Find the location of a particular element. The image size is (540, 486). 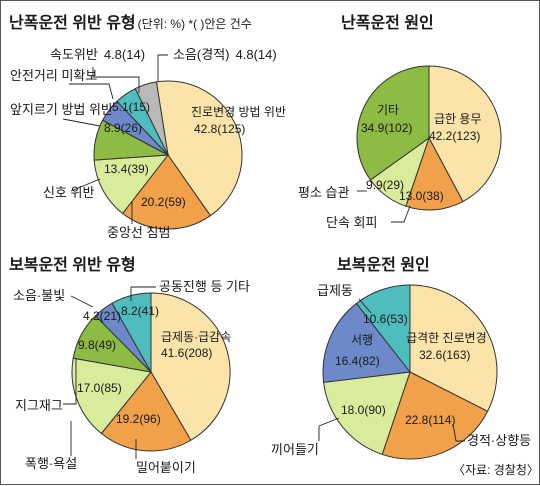

chart-1-subtitle: (단위: %) *( )안은 건수 is located at coordinates (195, 24).